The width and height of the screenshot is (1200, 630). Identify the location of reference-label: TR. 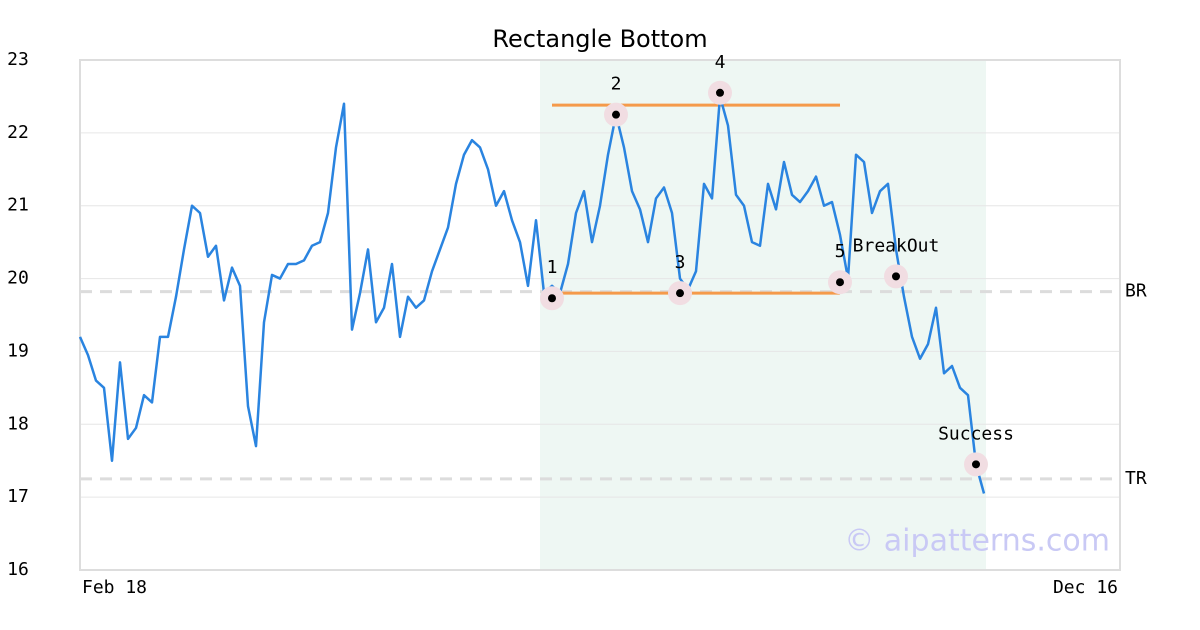
(1136, 478).